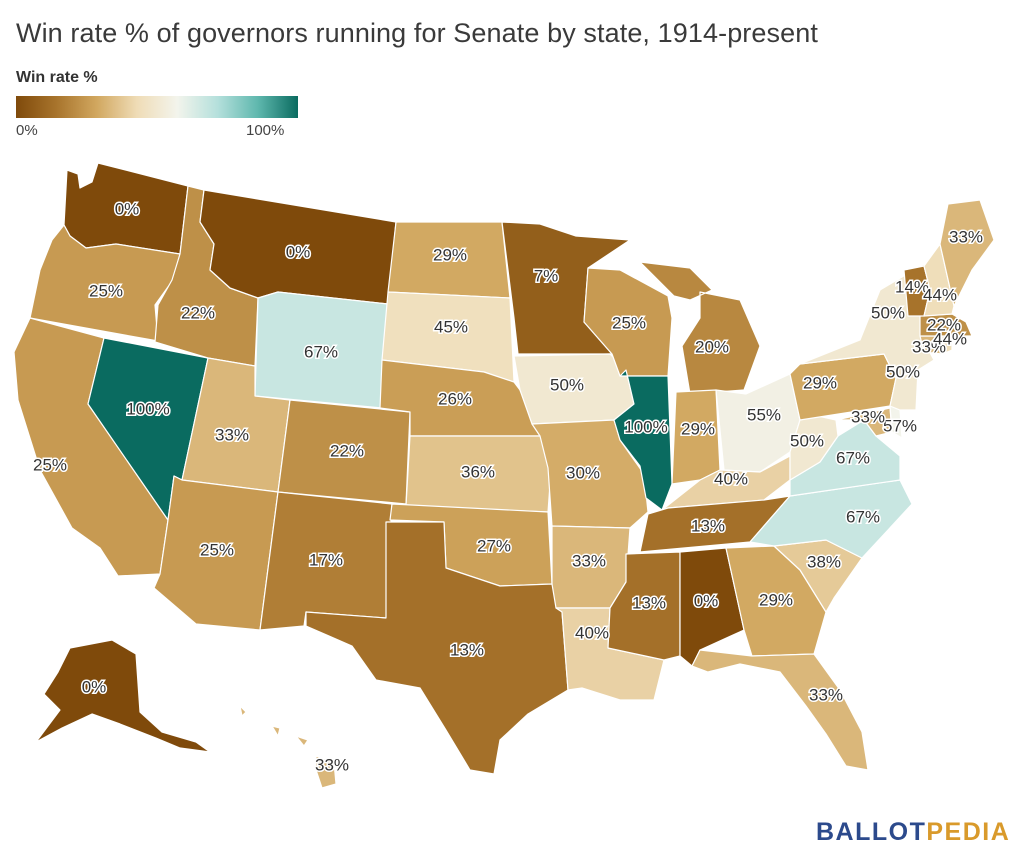 The height and width of the screenshot is (867, 1024). Describe the element at coordinates (708, 525) in the screenshot. I see `state-label-tn: 13%` at that location.